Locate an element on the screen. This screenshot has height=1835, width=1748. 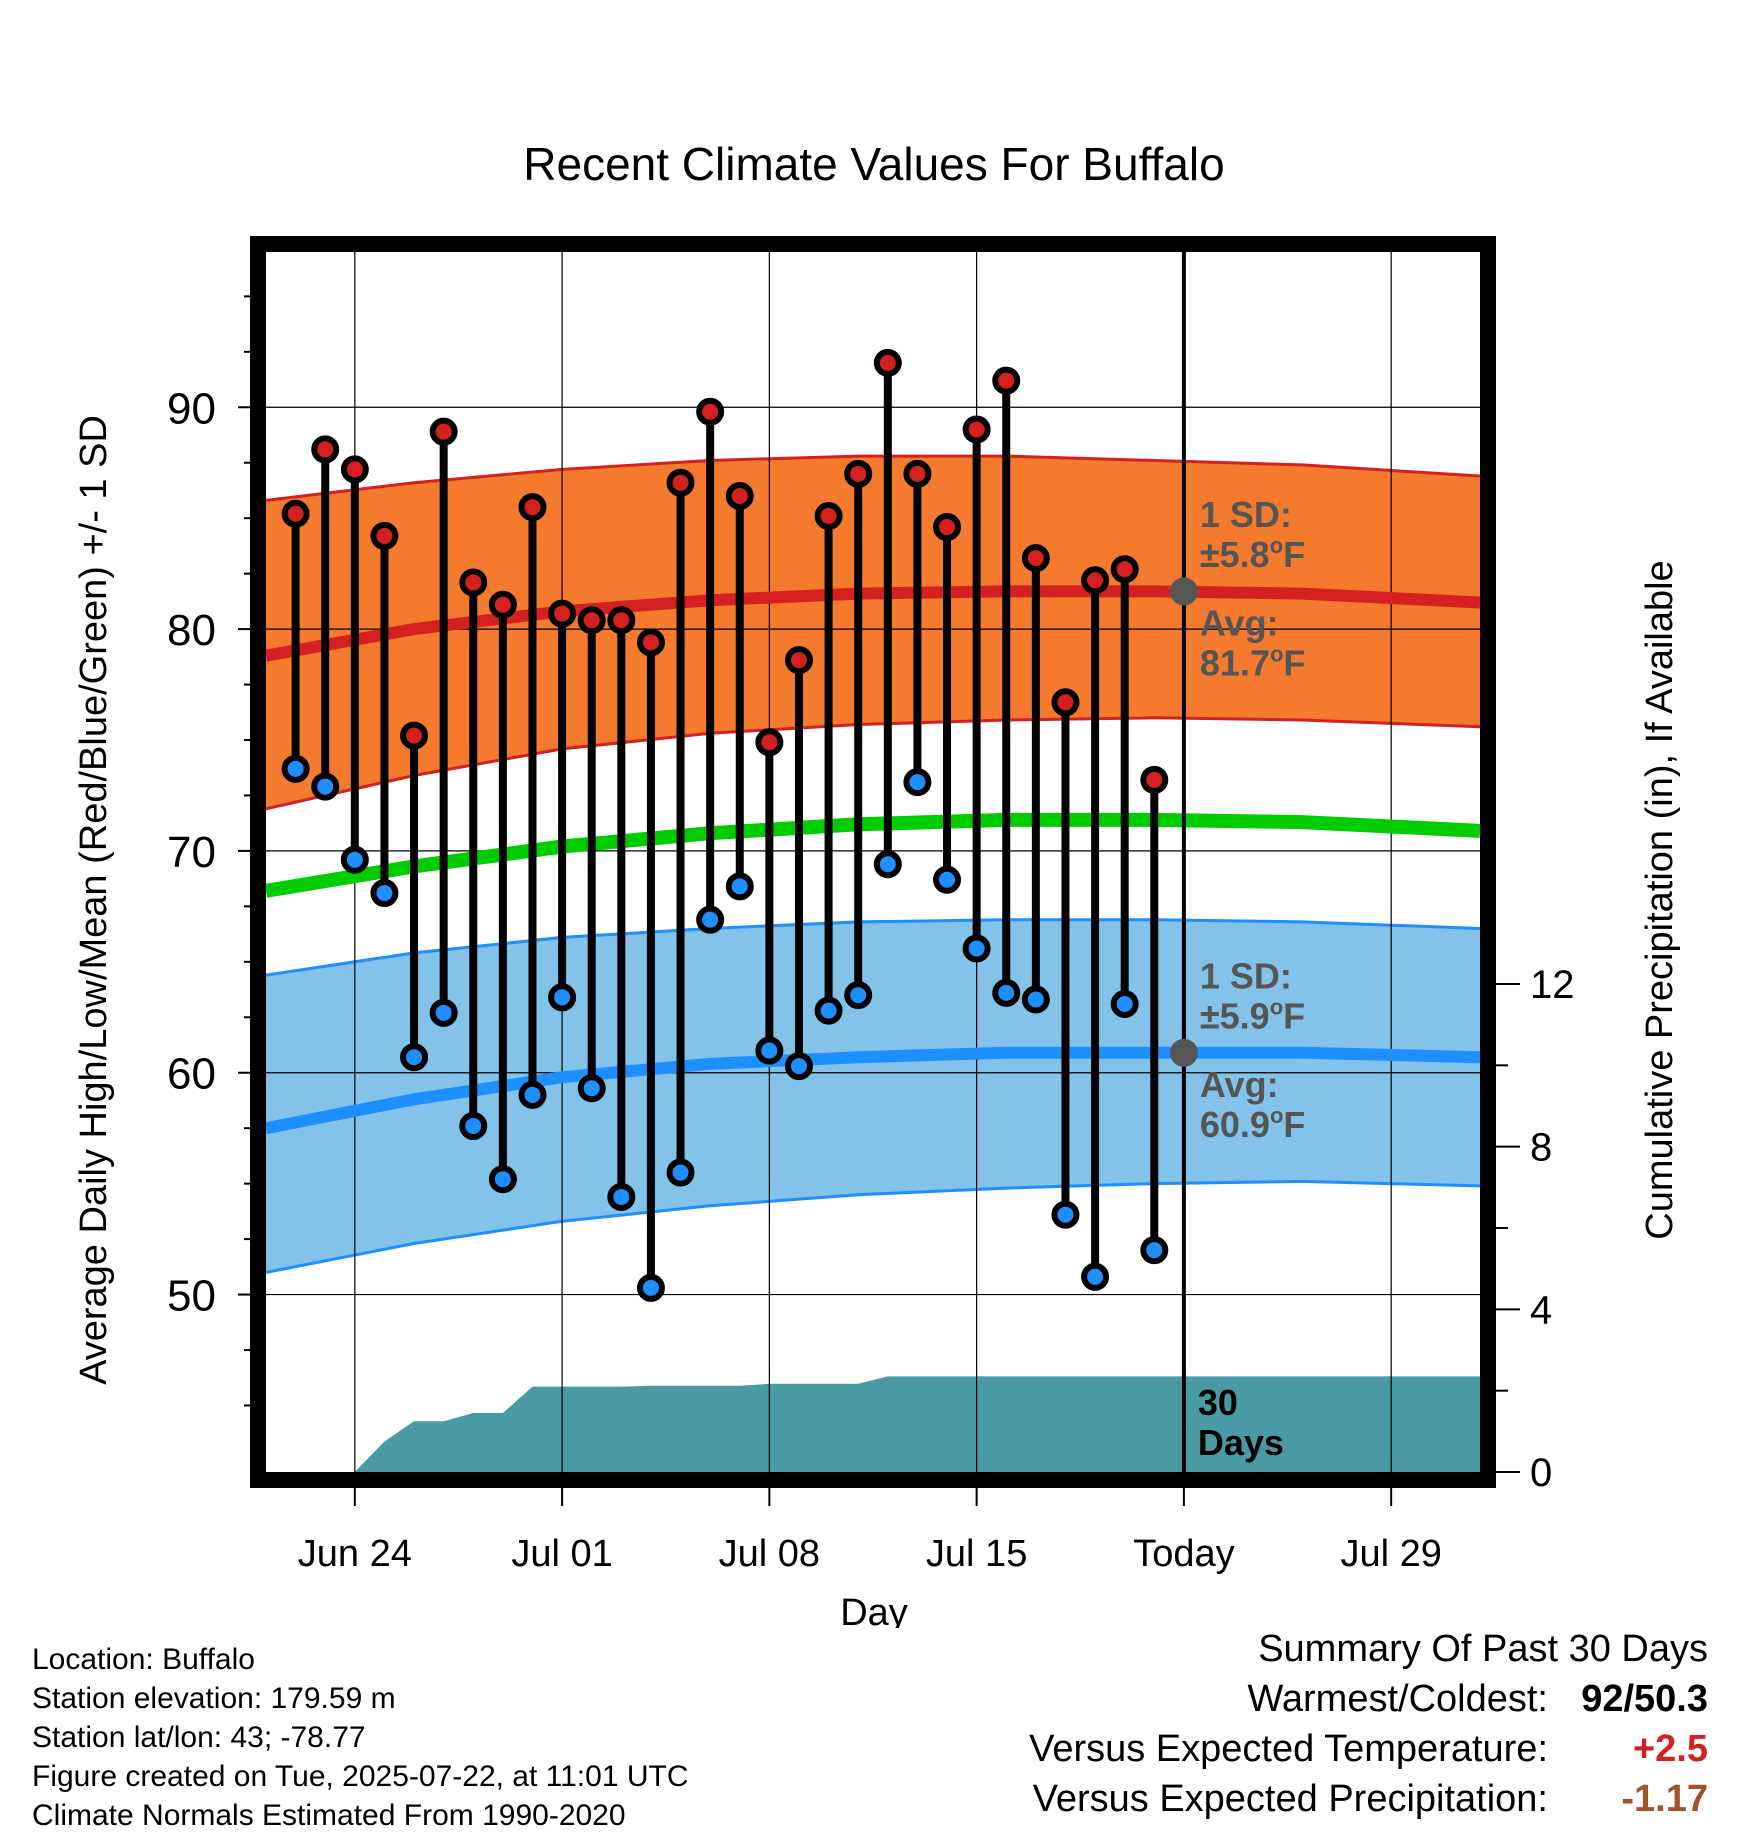
high-sd-annotation-label: 1 SD: is located at coordinates (1246, 514).